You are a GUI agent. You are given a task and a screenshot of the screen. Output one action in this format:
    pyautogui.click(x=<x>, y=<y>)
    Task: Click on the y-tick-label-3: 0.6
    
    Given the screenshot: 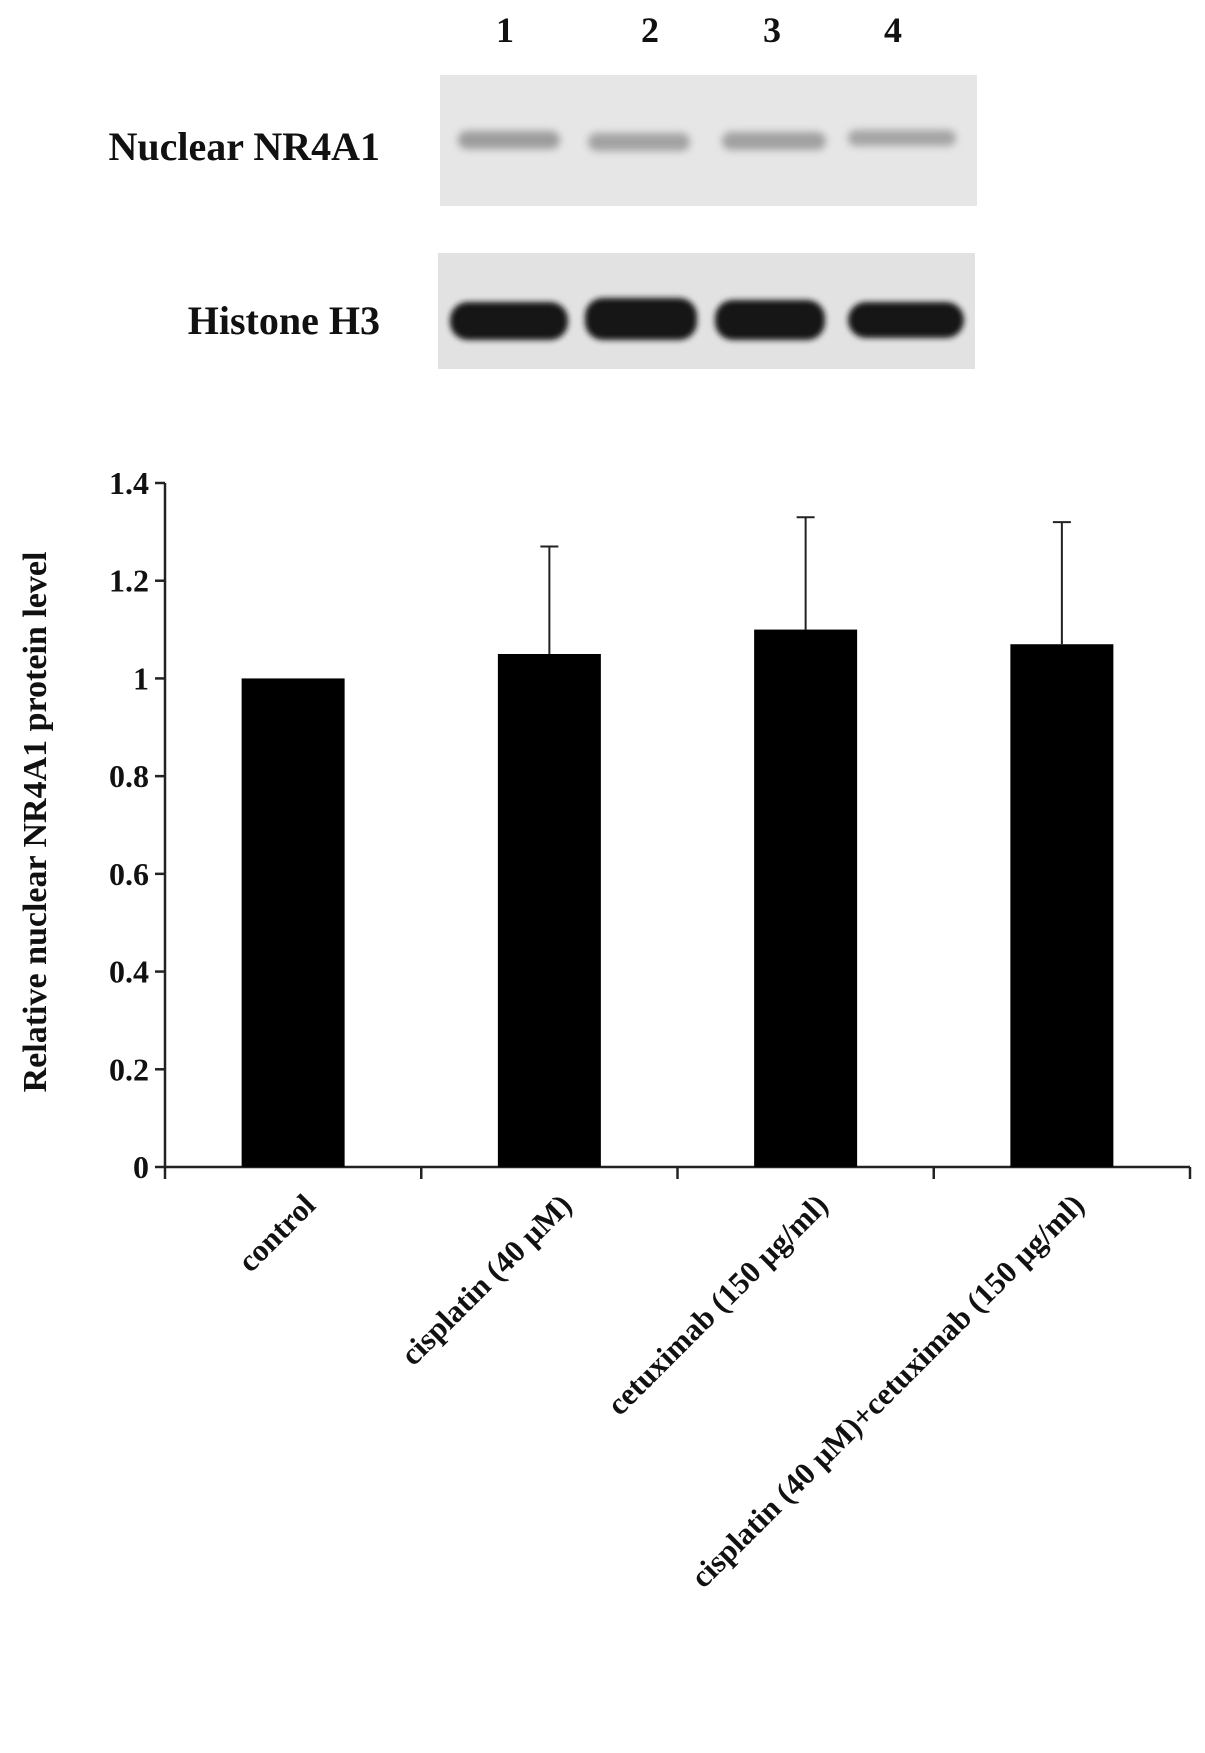 What is the action you would take?
    pyautogui.click(x=129, y=874)
    